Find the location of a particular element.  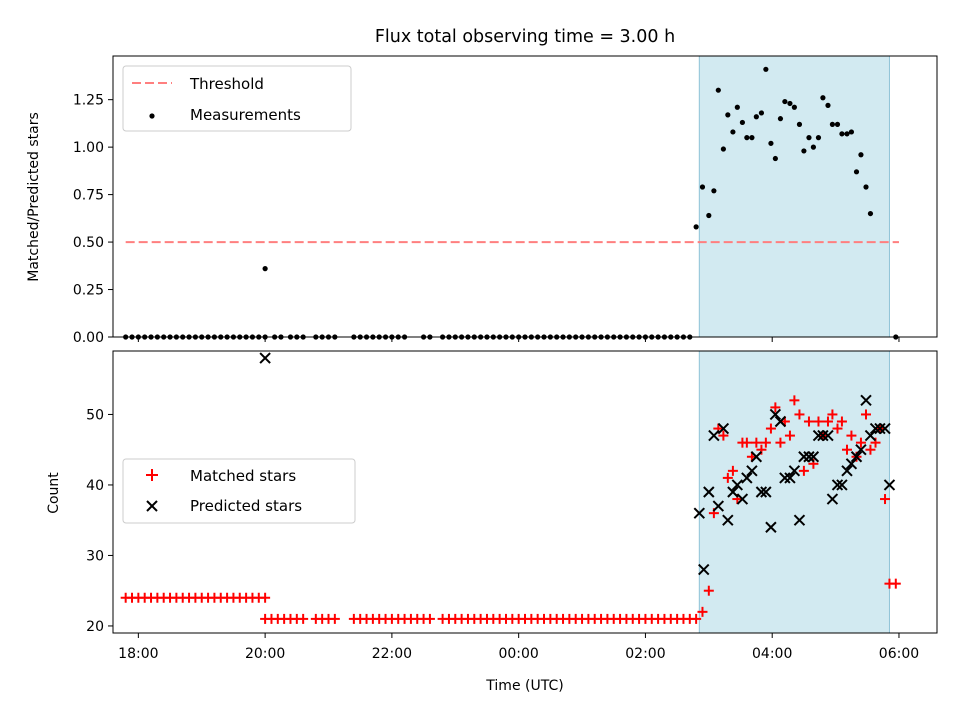

threshold-legend-label: Threshold is located at coordinates (226, 84).